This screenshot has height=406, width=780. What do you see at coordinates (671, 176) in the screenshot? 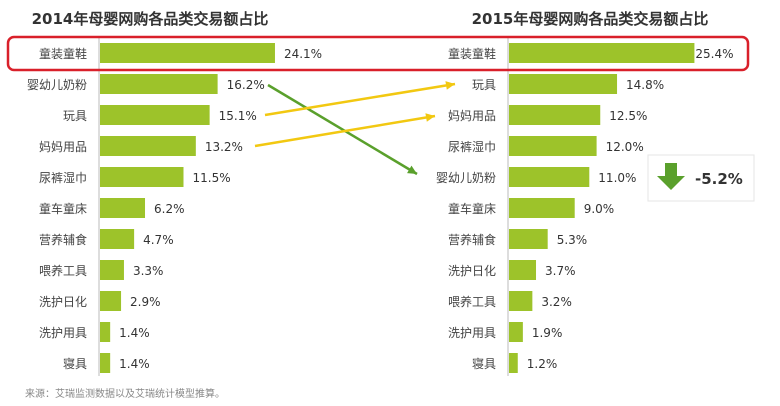
I see `down-arrow-icon` at bounding box center [671, 176].